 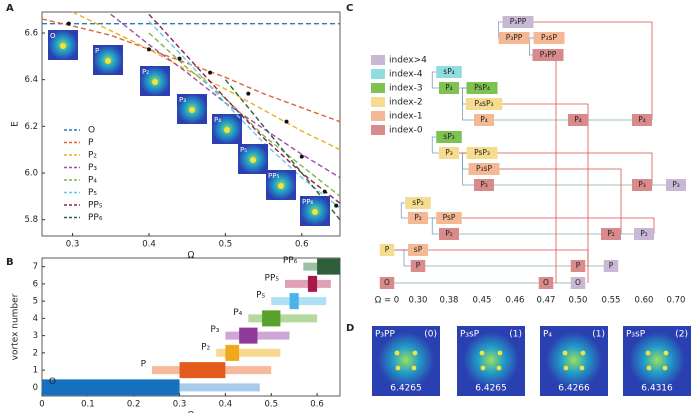 What do you see at coordinates (260, 296) in the screenshot?
I see `bar-label: P₅` at bounding box center [260, 296].